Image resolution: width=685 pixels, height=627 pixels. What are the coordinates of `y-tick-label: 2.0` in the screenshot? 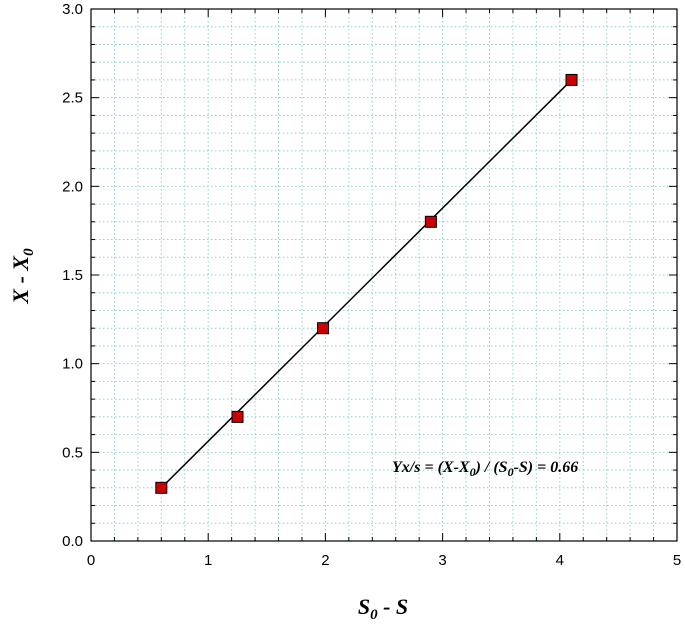 It's located at (72, 186).